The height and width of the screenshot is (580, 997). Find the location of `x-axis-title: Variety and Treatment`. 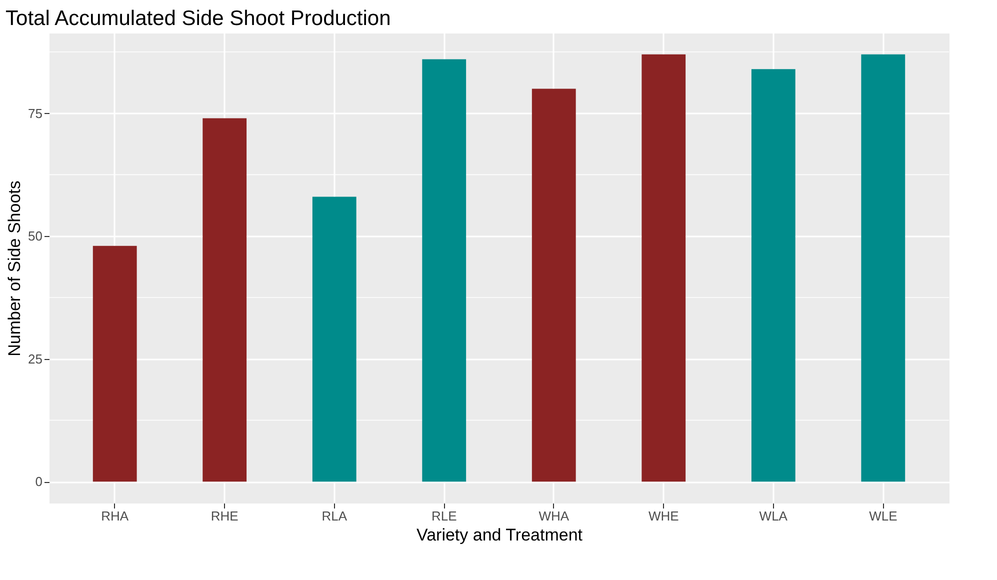

x-axis-title: Variety and Treatment is located at coordinates (499, 535).